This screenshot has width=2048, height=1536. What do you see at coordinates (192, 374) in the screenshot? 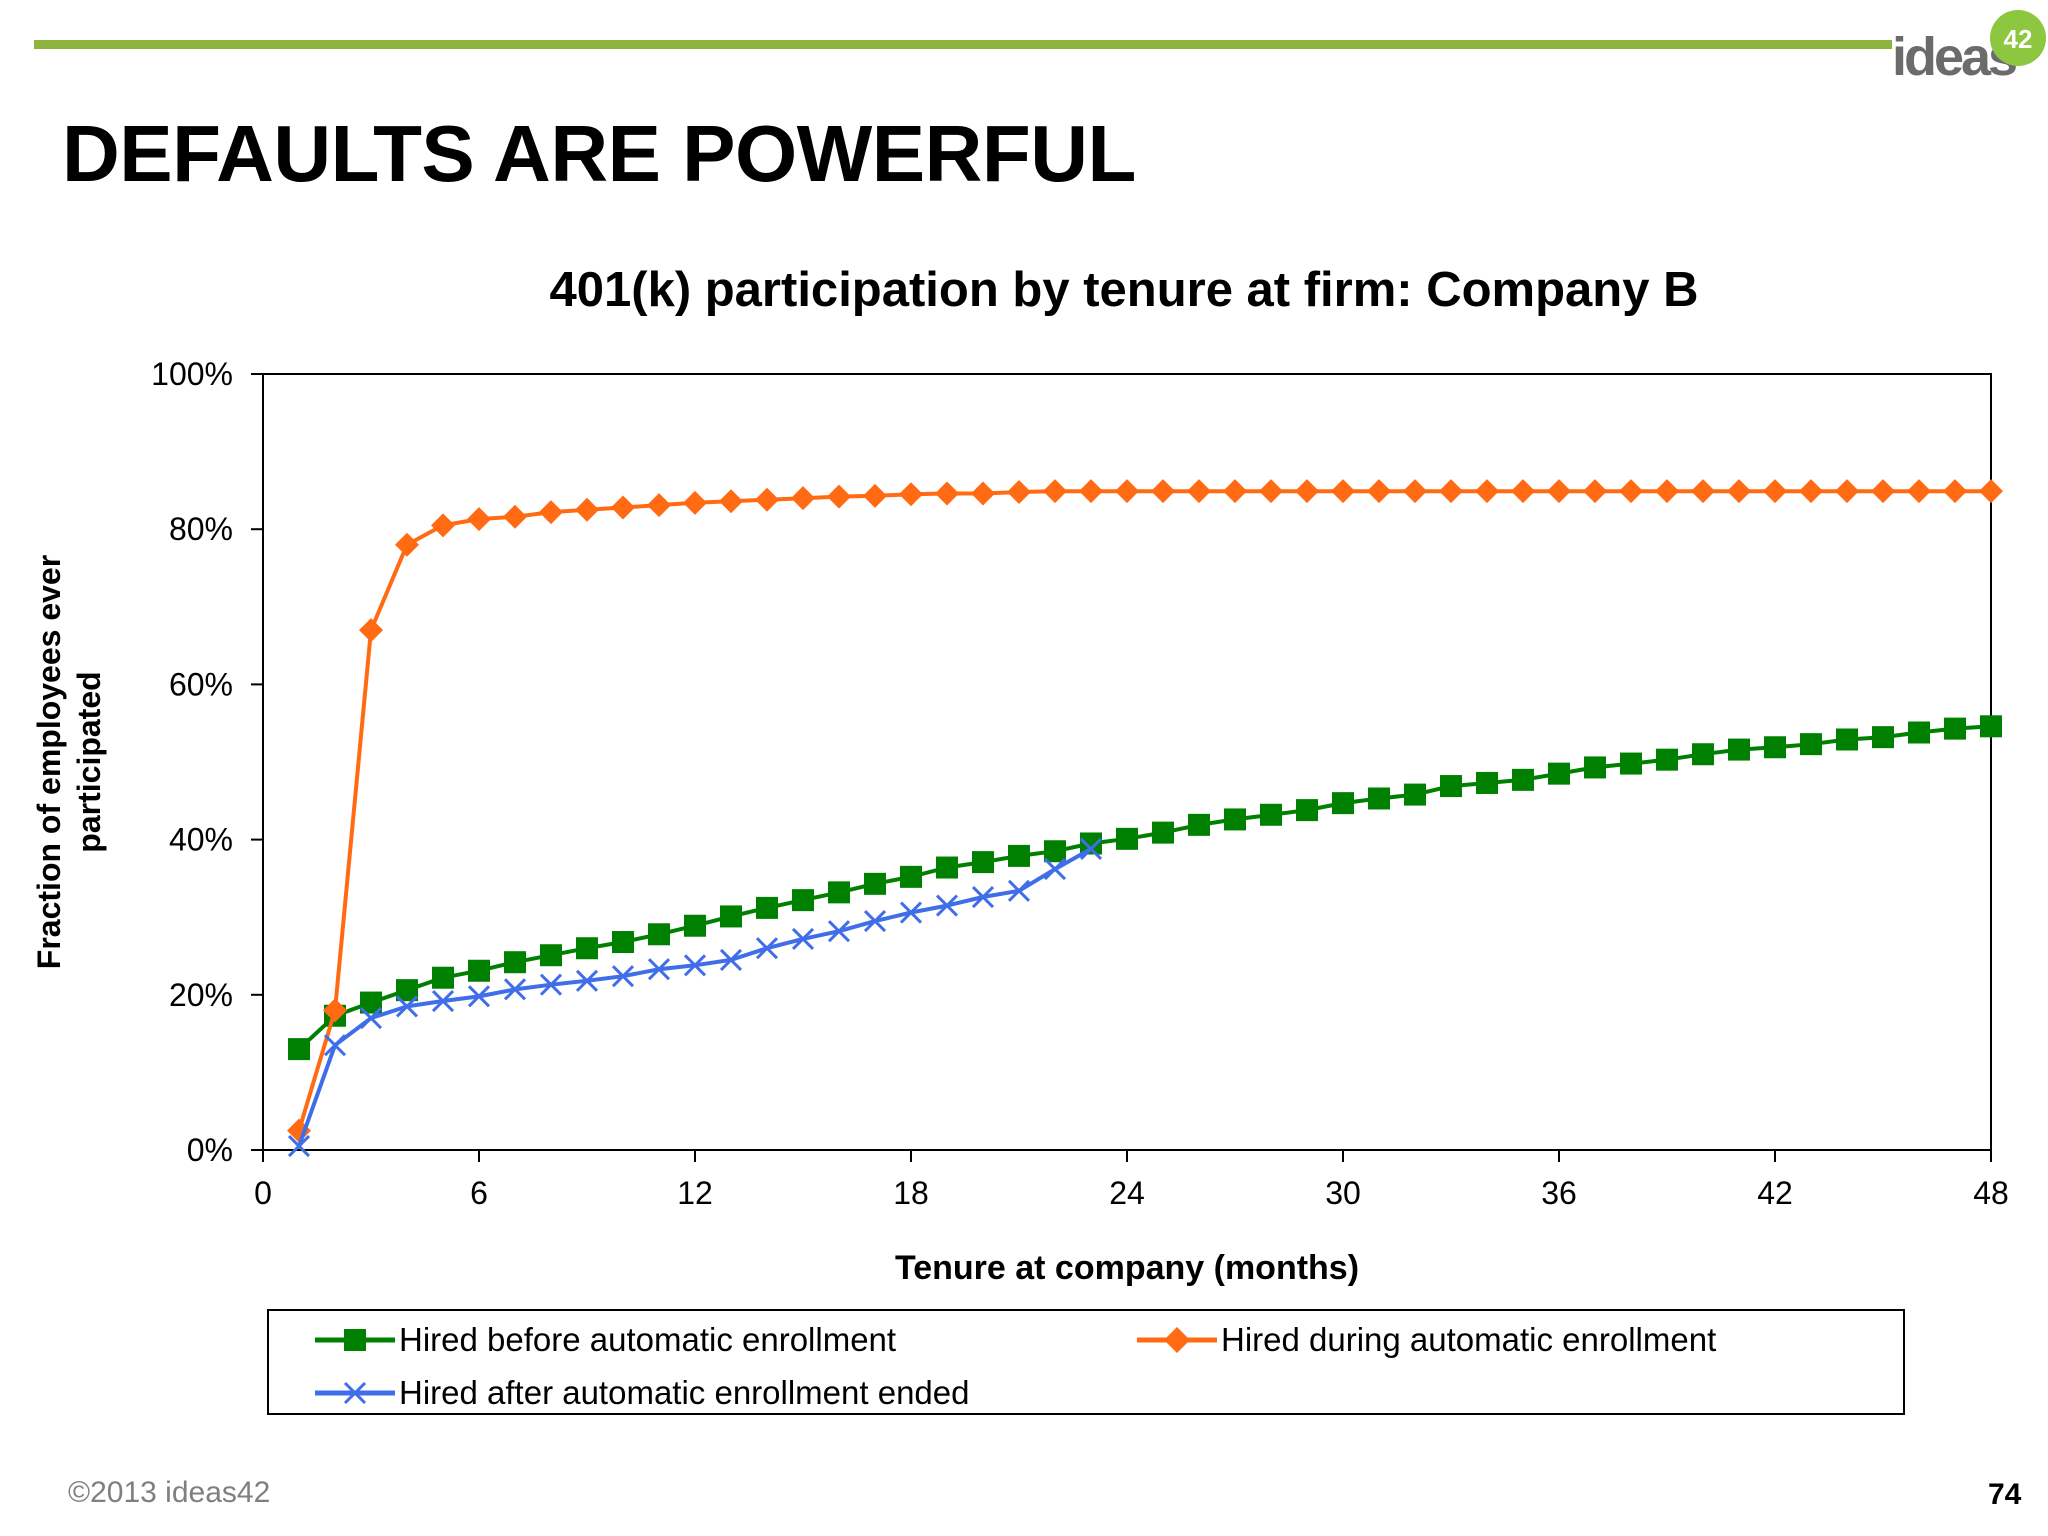
I see `y-tick-label: 100%` at bounding box center [192, 374].